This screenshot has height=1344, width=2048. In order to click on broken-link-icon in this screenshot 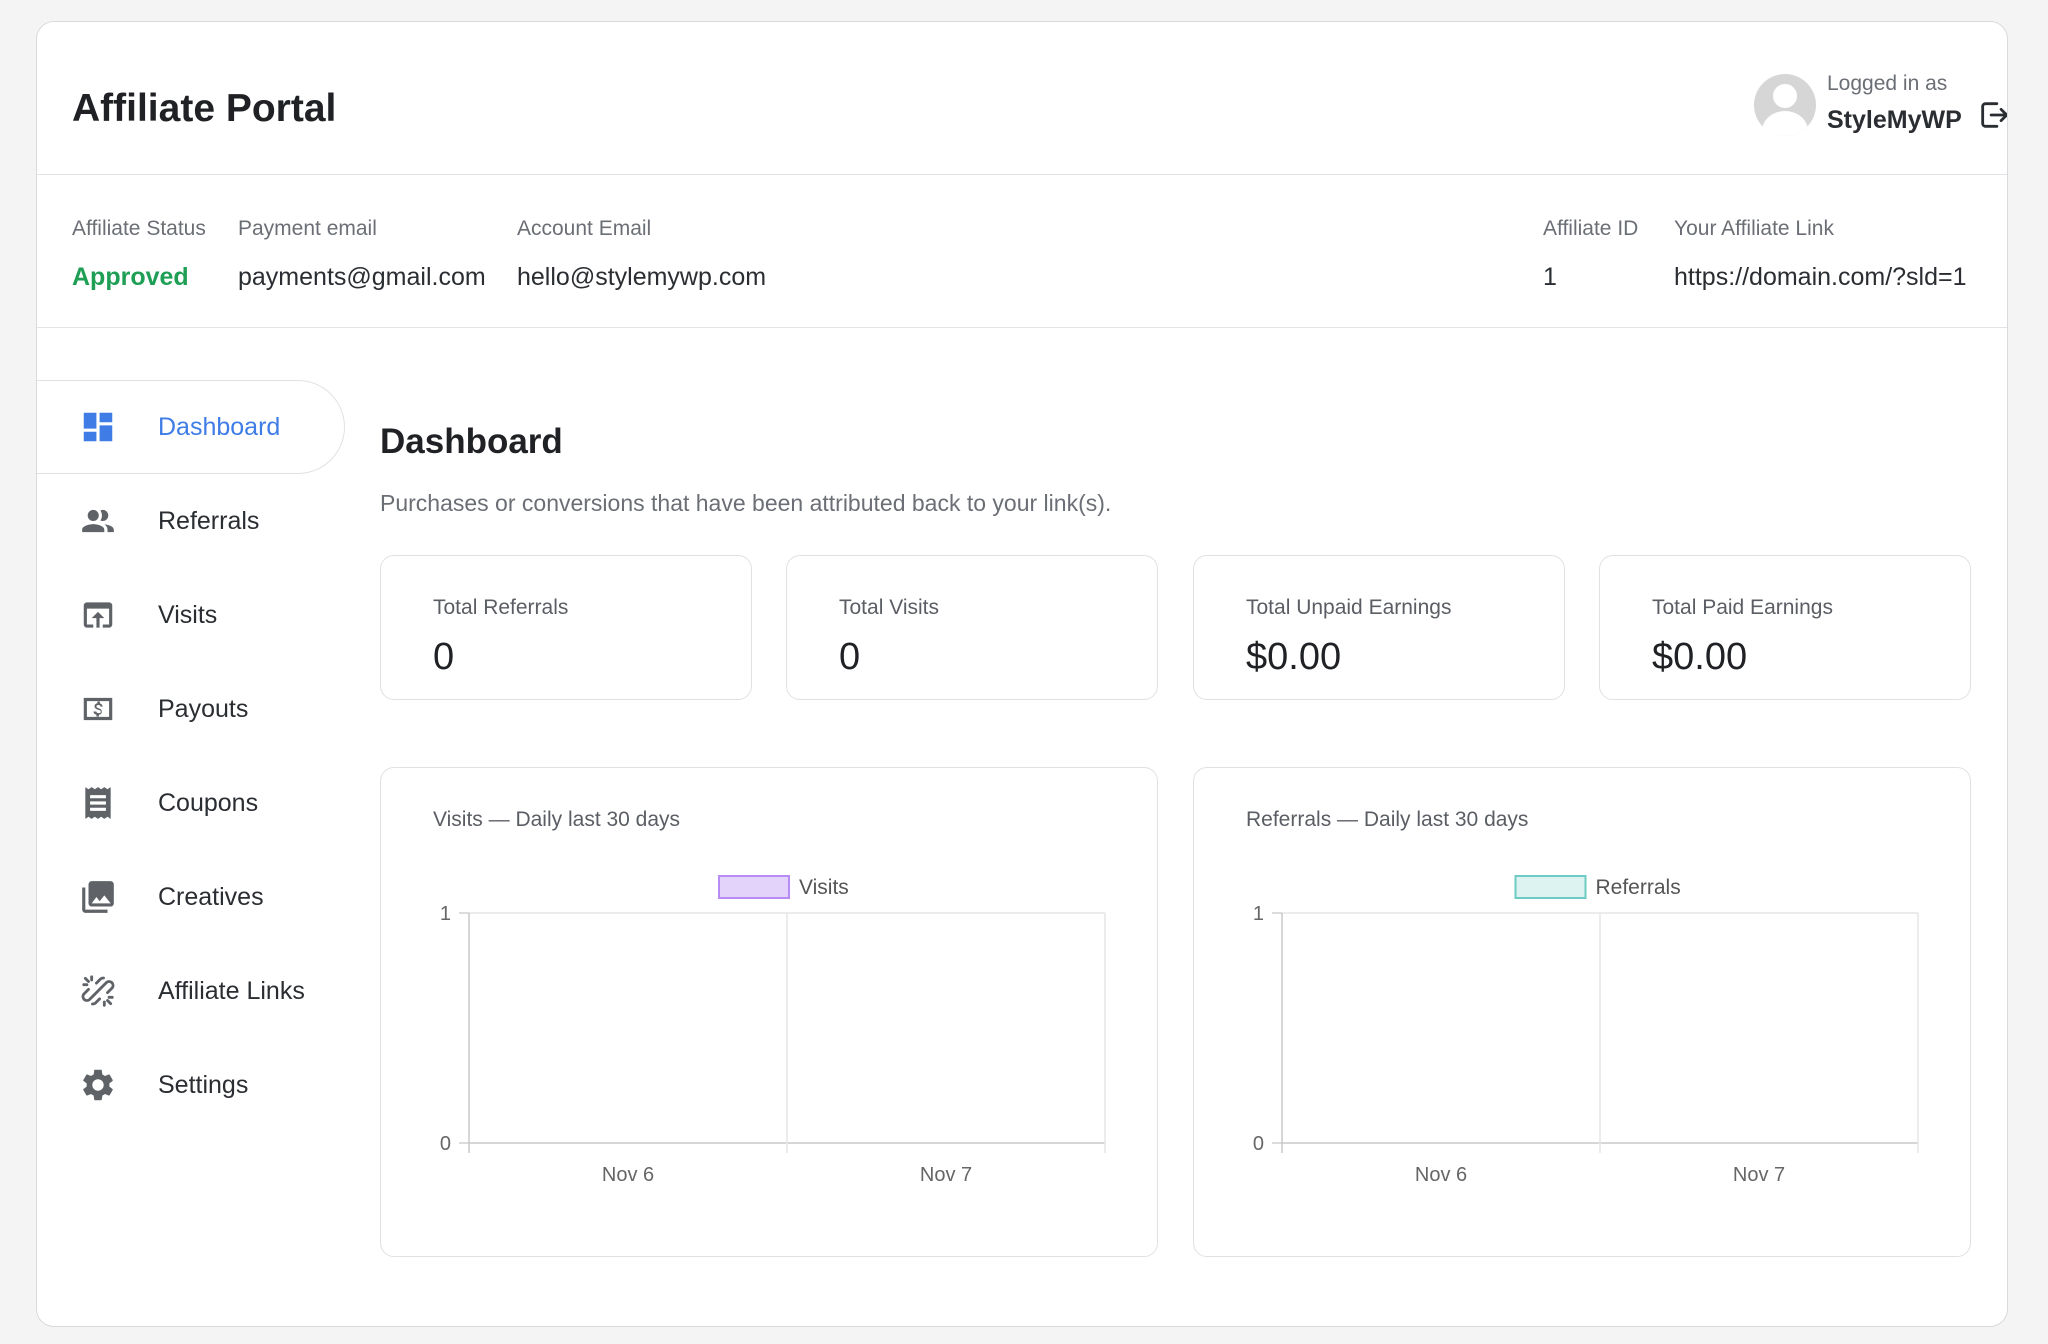, I will do `click(98, 991)`.